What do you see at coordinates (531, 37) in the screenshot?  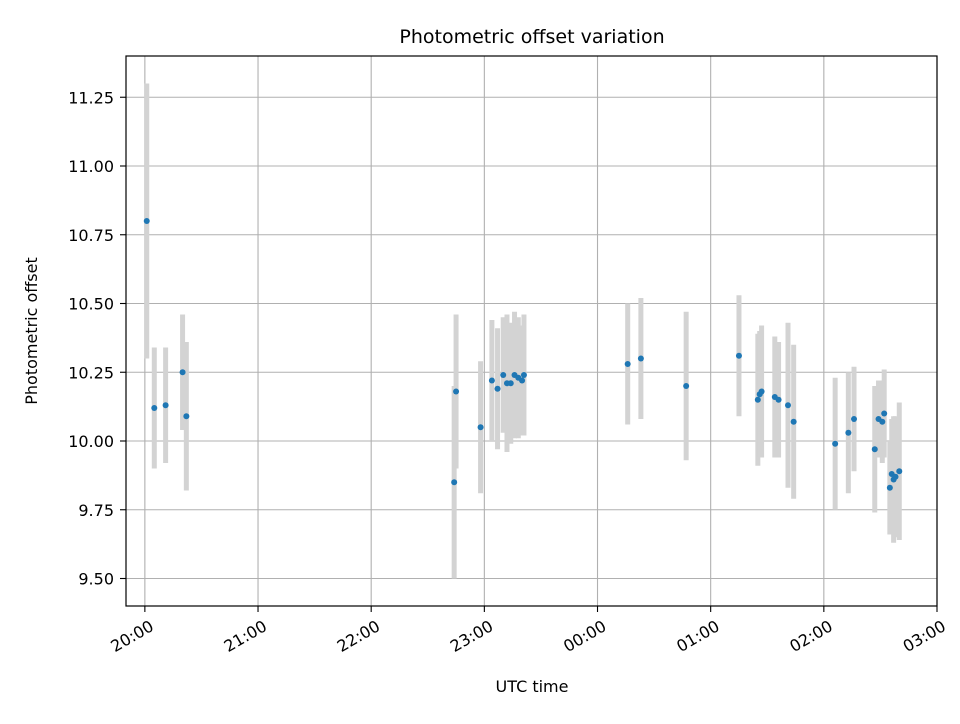 I see `chart-title: Photometric offset variation` at bounding box center [531, 37].